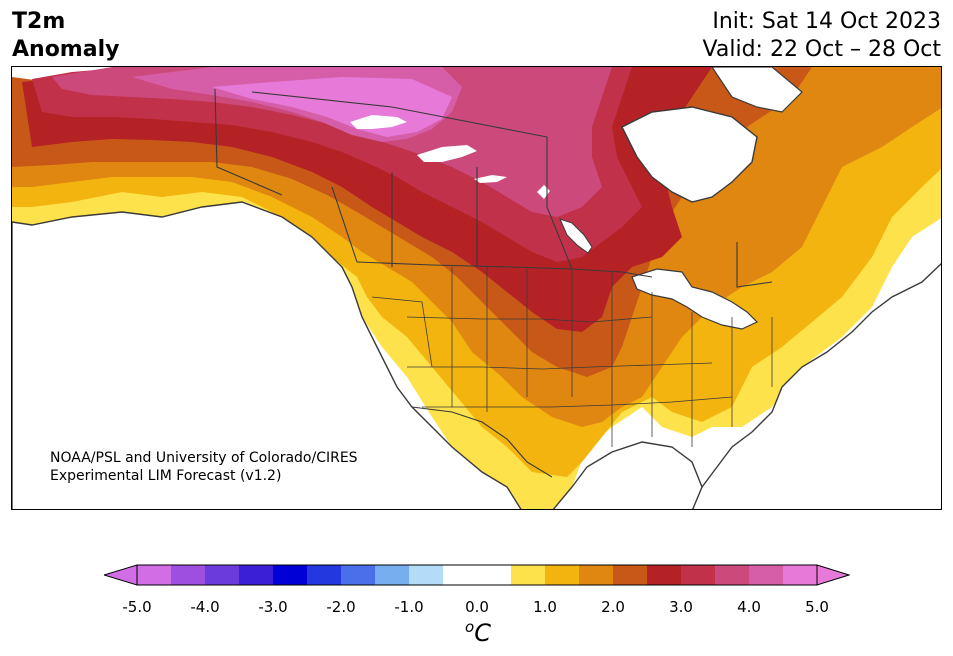 The height and width of the screenshot is (656, 953). Describe the element at coordinates (332, 142) in the screenshot. I see `land-pink` at that location.